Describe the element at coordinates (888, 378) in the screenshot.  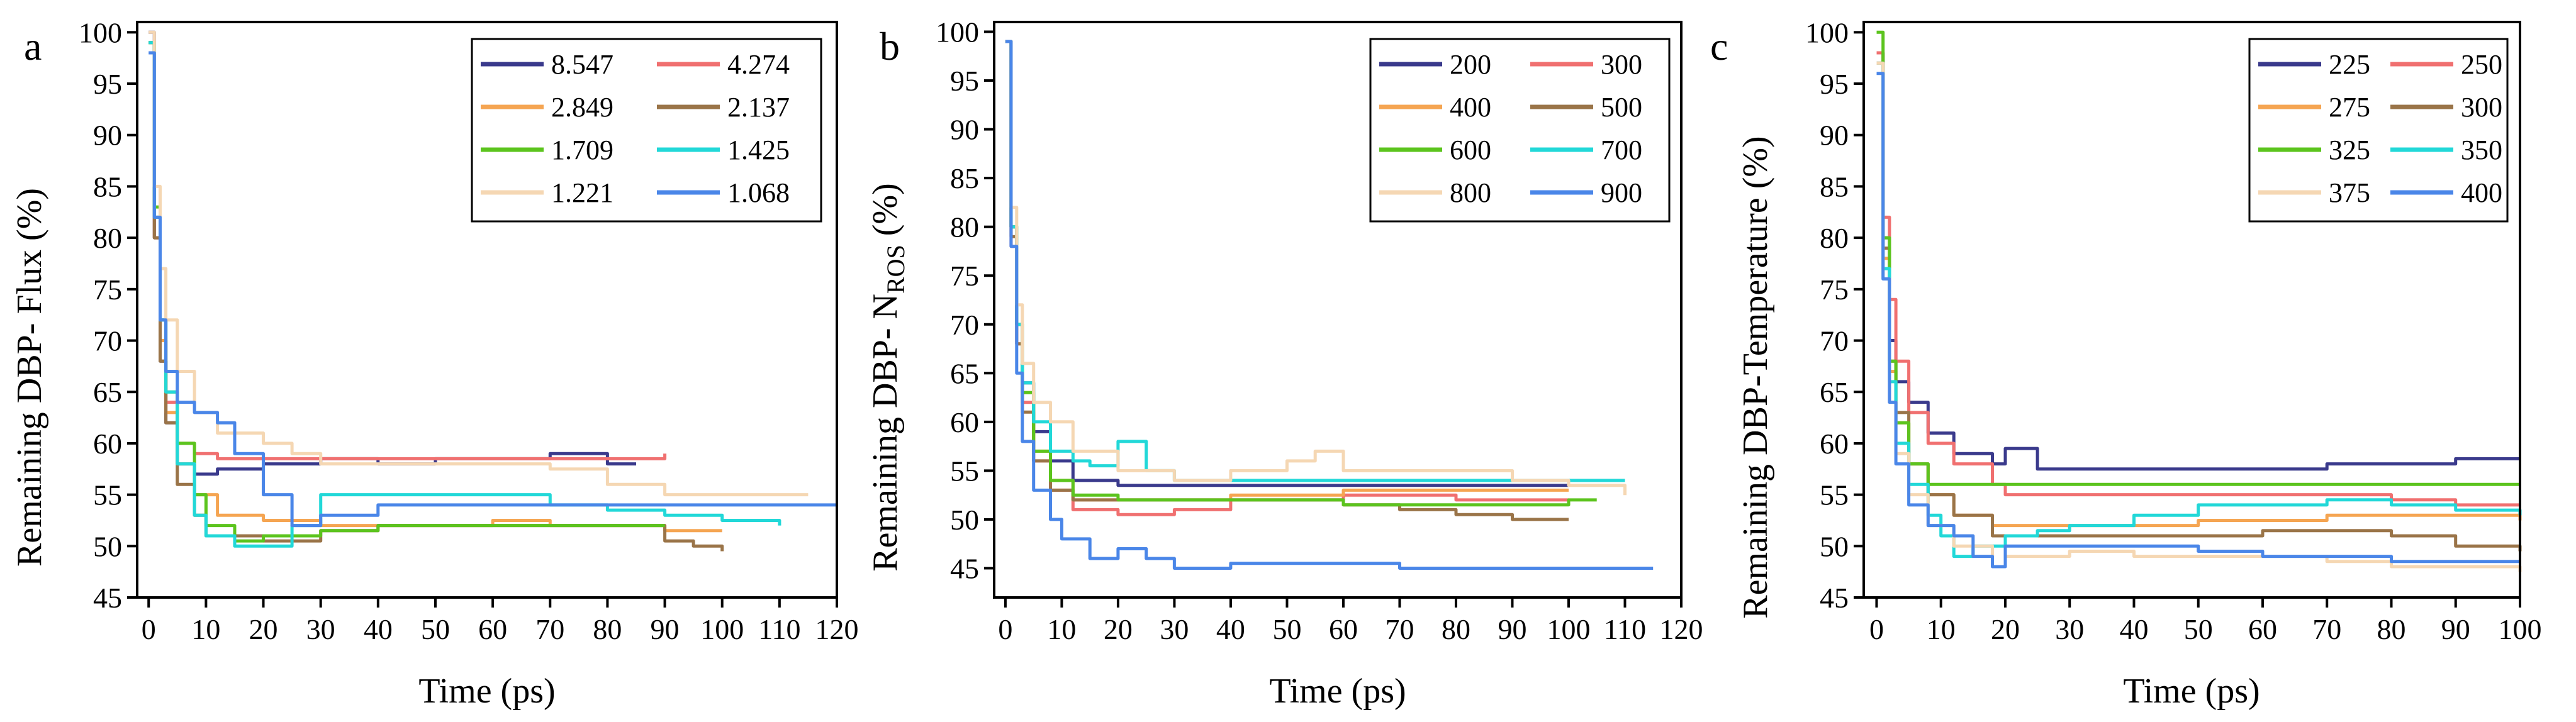
I see `y-axis-title-b: Remaining DBP- NROS (%)` at that location.